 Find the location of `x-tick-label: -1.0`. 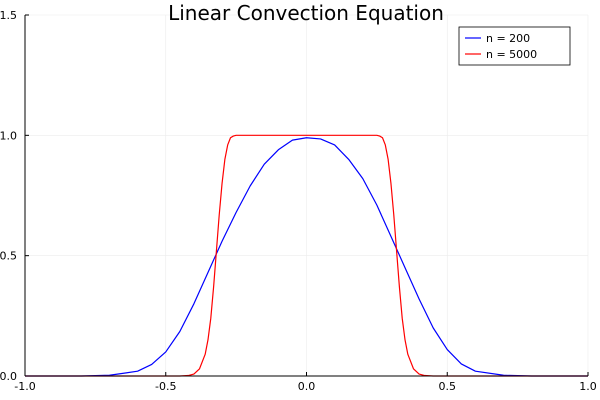

x-tick-label: -1.0 is located at coordinates (24, 386).